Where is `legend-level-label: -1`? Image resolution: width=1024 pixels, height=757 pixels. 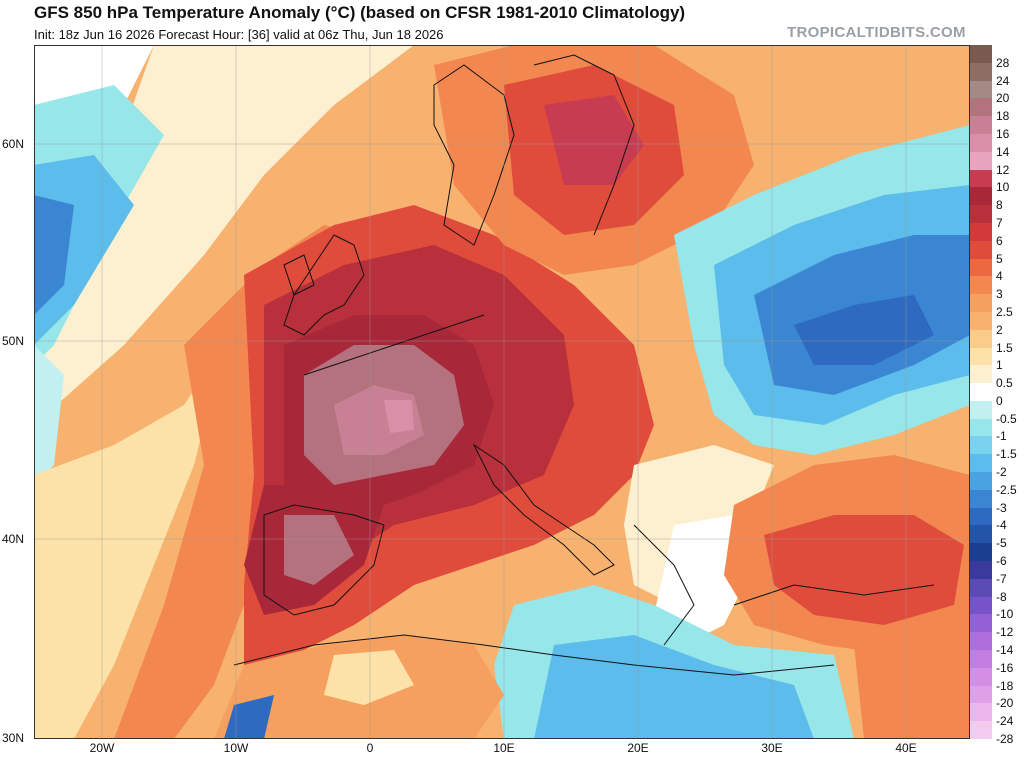
legend-level-label: -1 is located at coordinates (1001, 436).